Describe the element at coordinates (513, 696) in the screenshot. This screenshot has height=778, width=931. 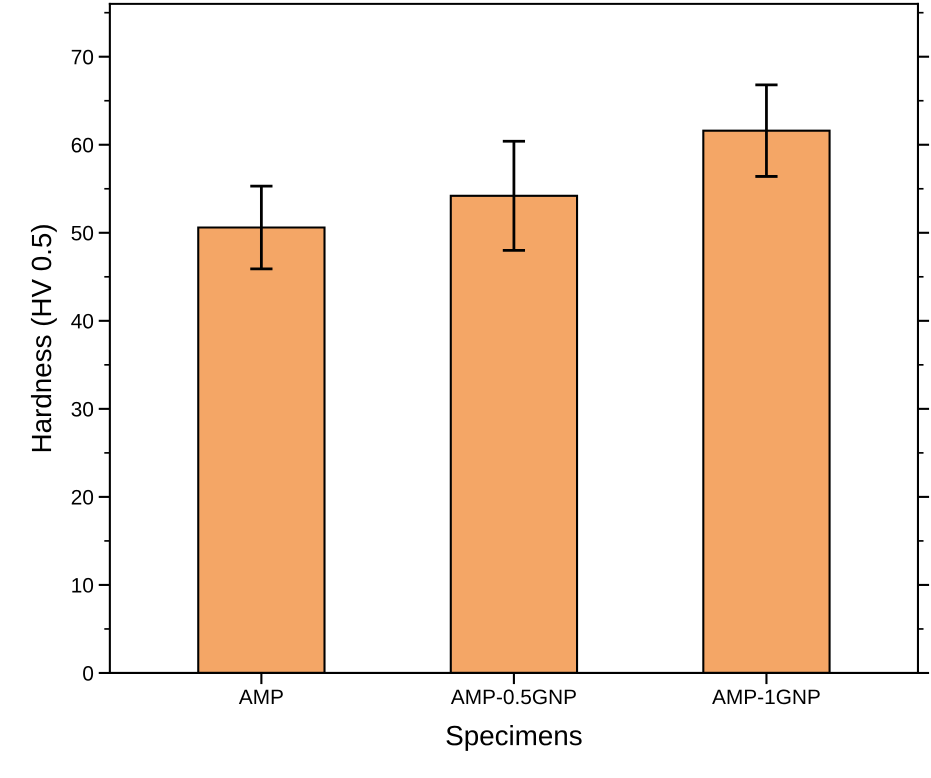
I see `x-tick-label: AMP-0.5GNP` at that location.